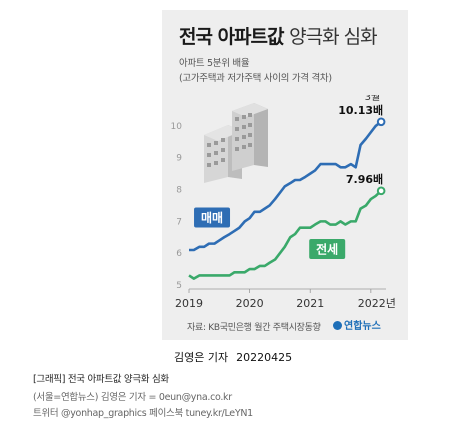  What do you see at coordinates (362, 326) in the screenshot?
I see `logo-text: 연합뉴스` at bounding box center [362, 326].